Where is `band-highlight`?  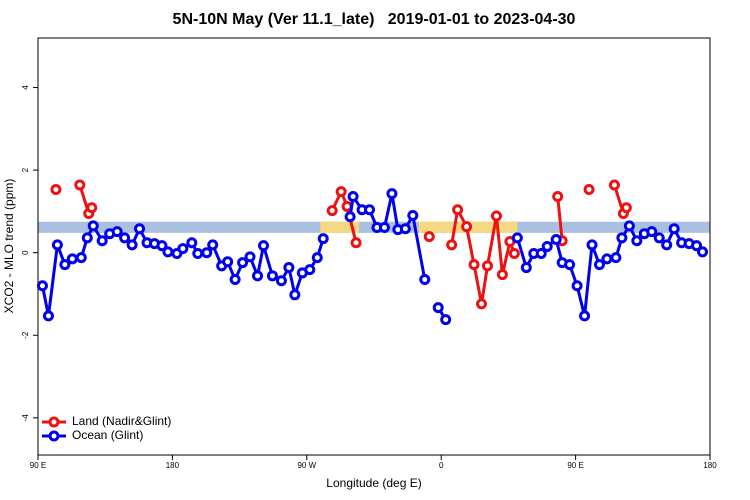 band-highlight is located at coordinates (340, 227).